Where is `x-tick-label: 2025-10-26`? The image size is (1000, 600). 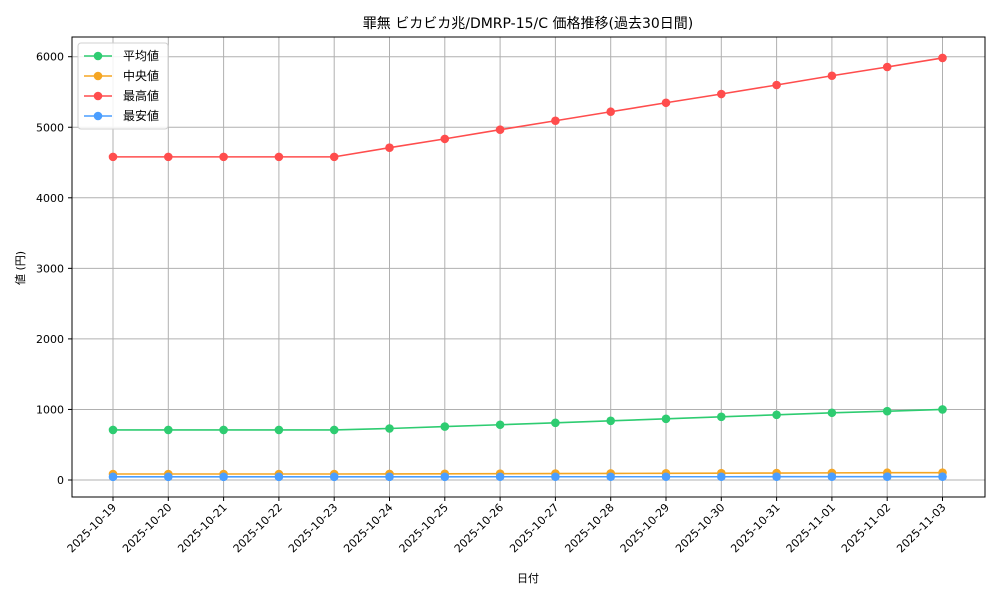 x-tick-label: 2025-10-26 is located at coordinates (479, 528).